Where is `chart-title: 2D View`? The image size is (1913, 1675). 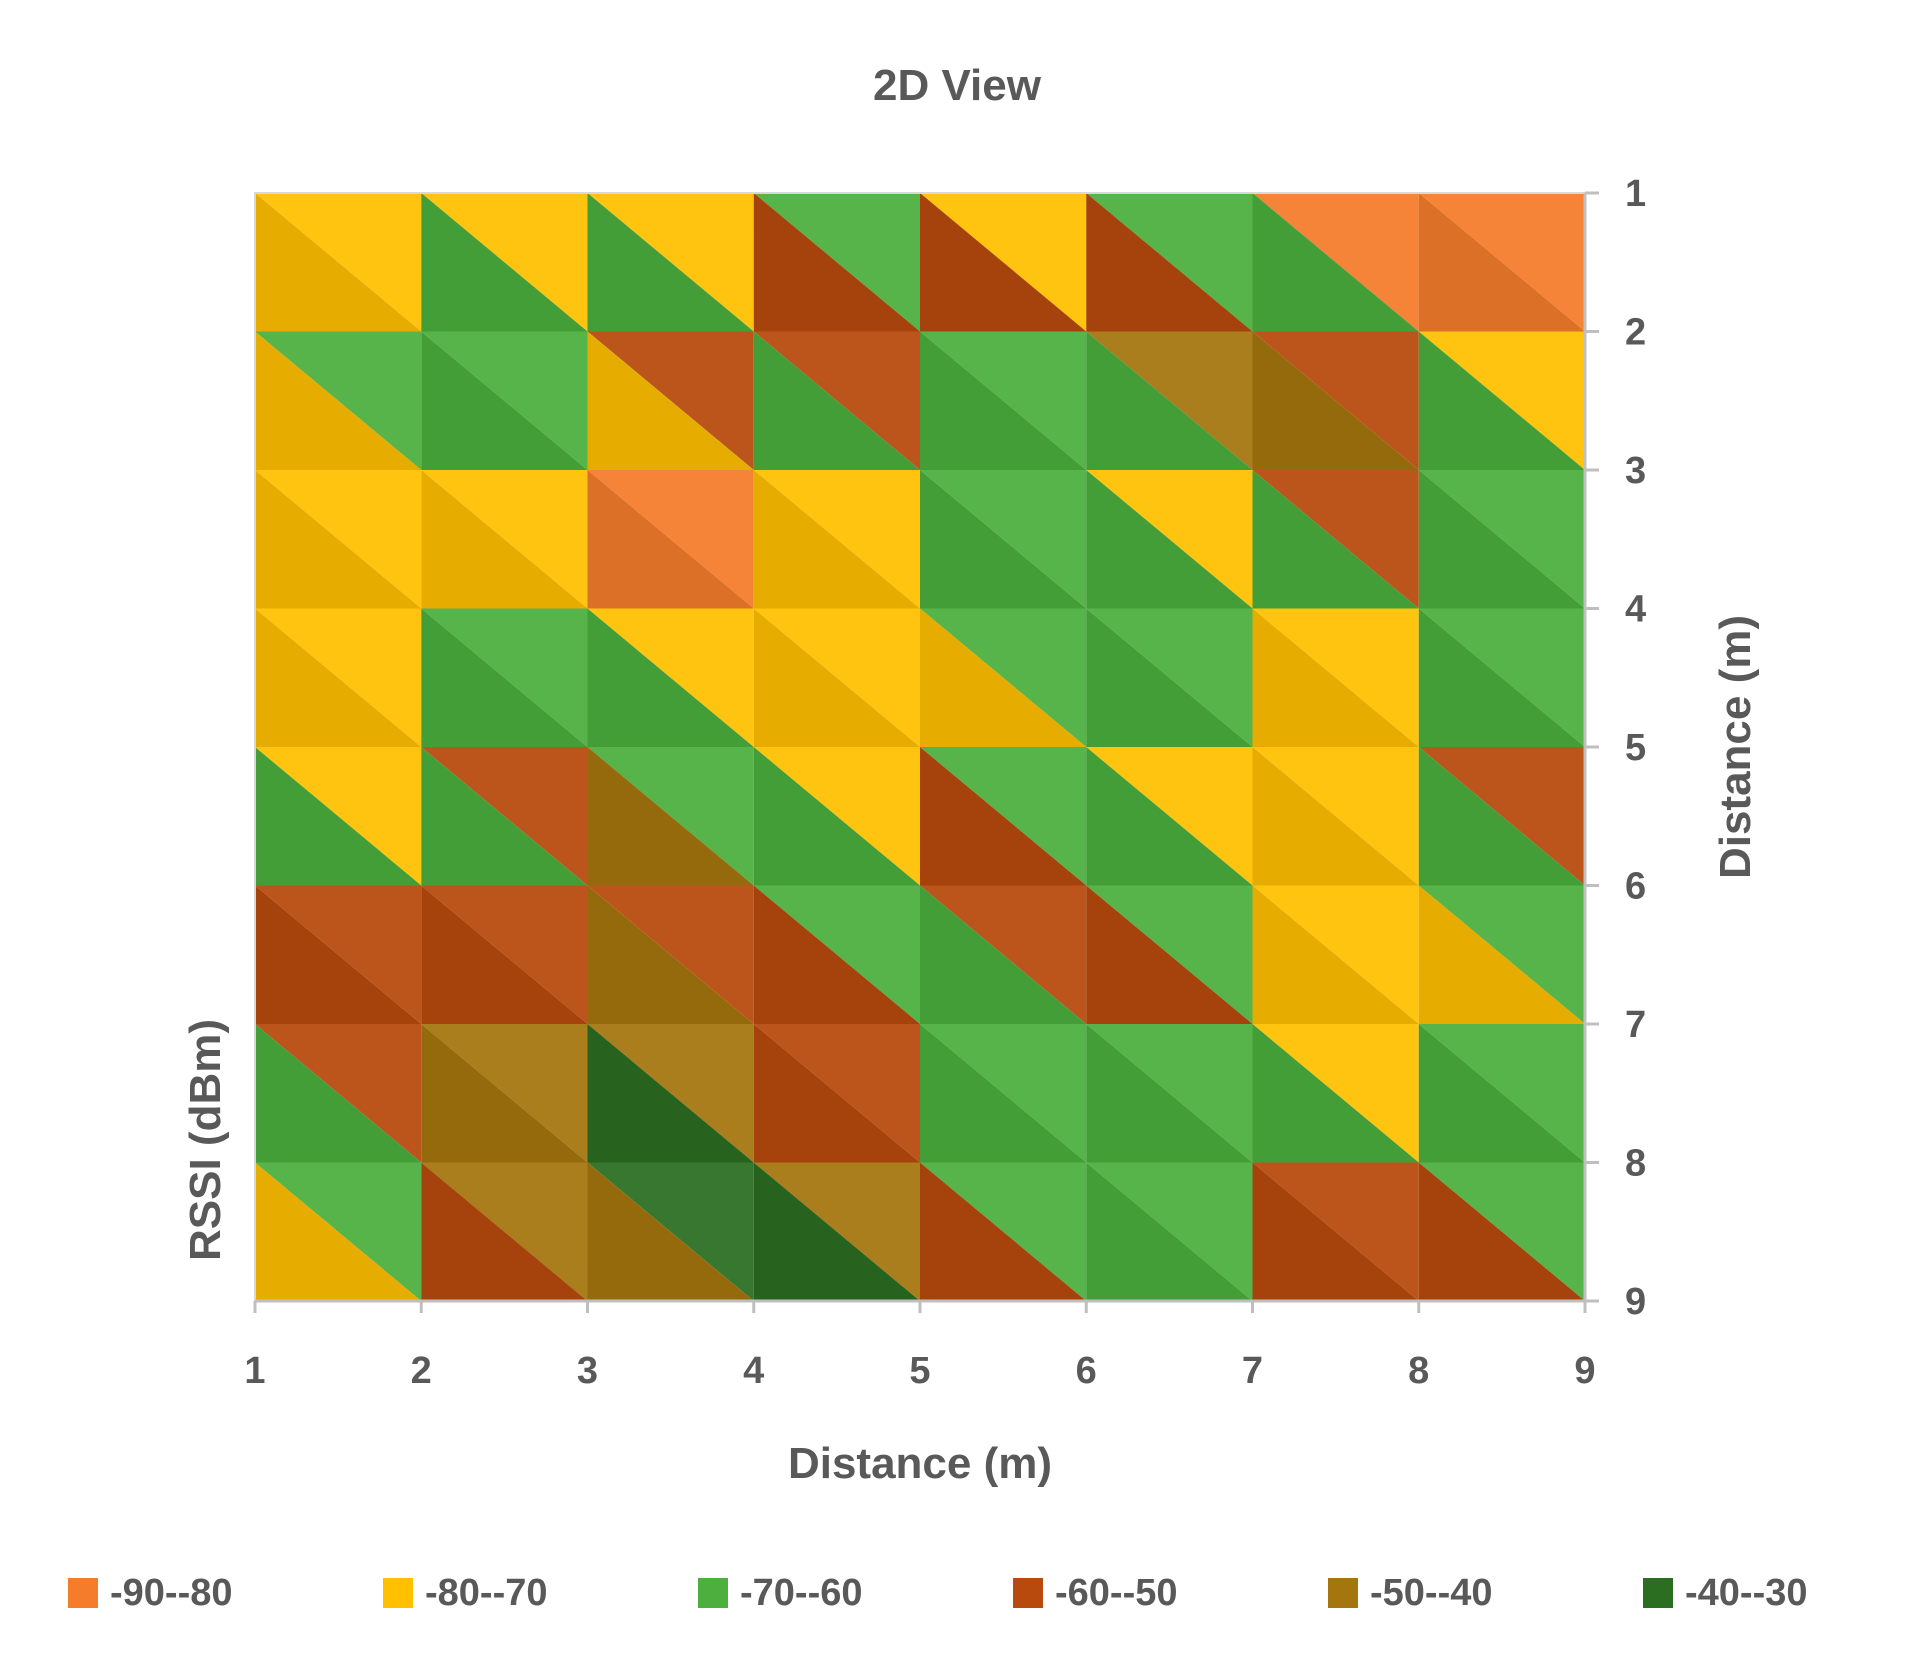
chart-title: 2D View is located at coordinates (957, 85).